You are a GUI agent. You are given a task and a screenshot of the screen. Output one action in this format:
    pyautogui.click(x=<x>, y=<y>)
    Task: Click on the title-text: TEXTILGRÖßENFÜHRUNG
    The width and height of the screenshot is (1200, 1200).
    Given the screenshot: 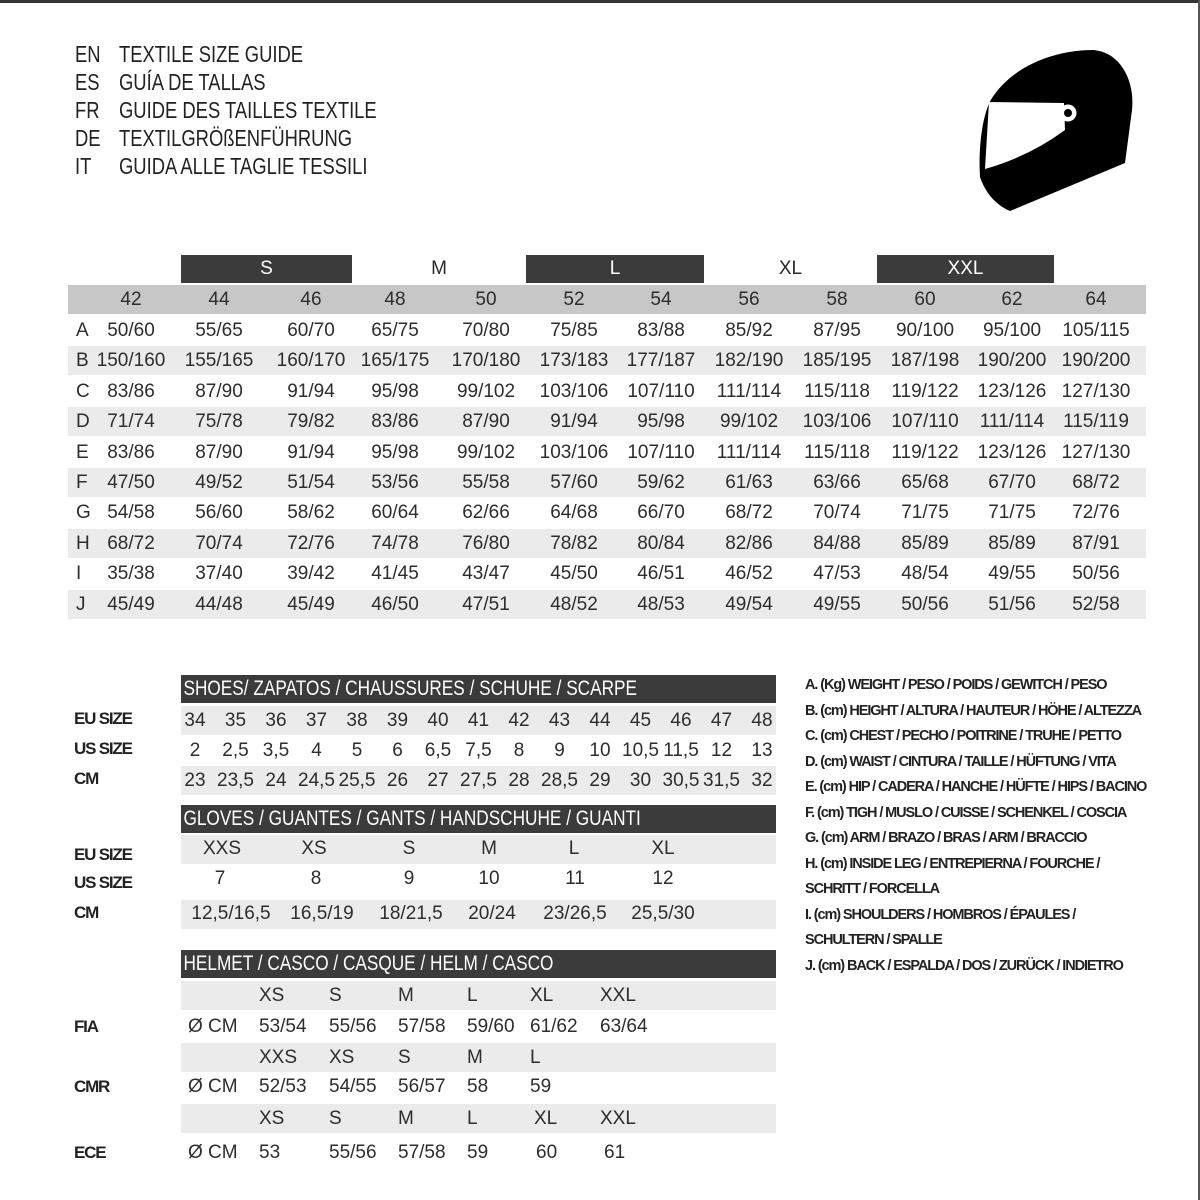 What is the action you would take?
    pyautogui.click(x=236, y=138)
    